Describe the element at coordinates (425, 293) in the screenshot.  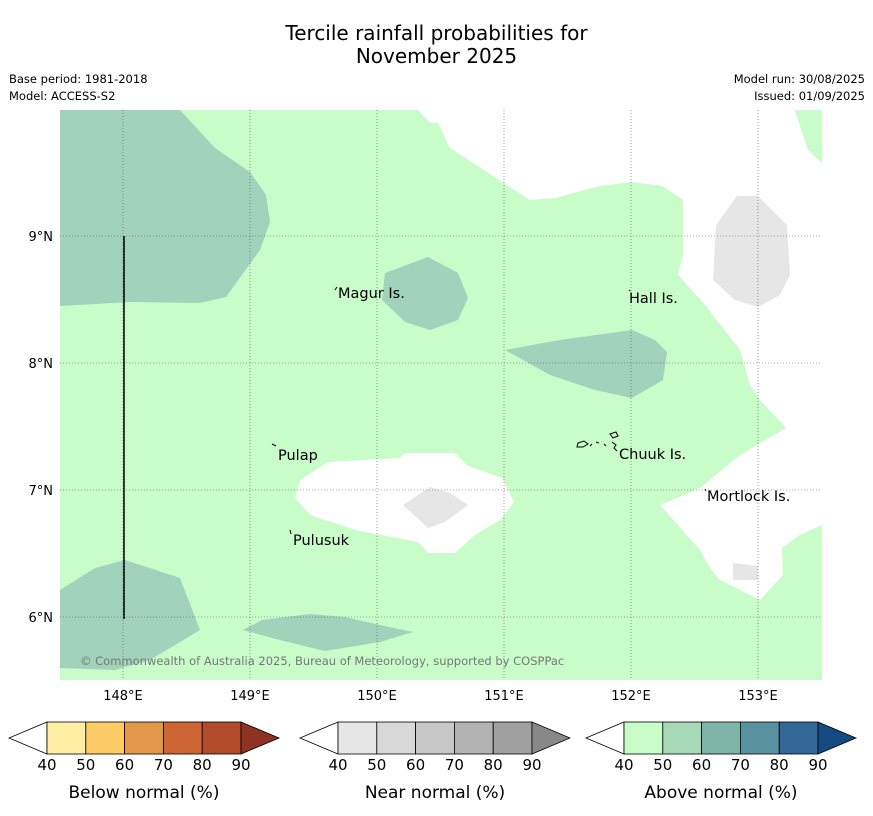
I see `above-normal-50-magur` at that location.